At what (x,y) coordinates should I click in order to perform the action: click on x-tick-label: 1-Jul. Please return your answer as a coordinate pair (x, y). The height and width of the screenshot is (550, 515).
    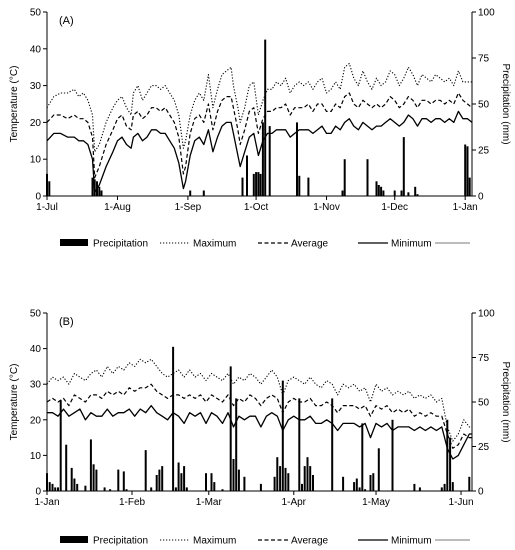
    Looking at the image, I should click on (47, 207).